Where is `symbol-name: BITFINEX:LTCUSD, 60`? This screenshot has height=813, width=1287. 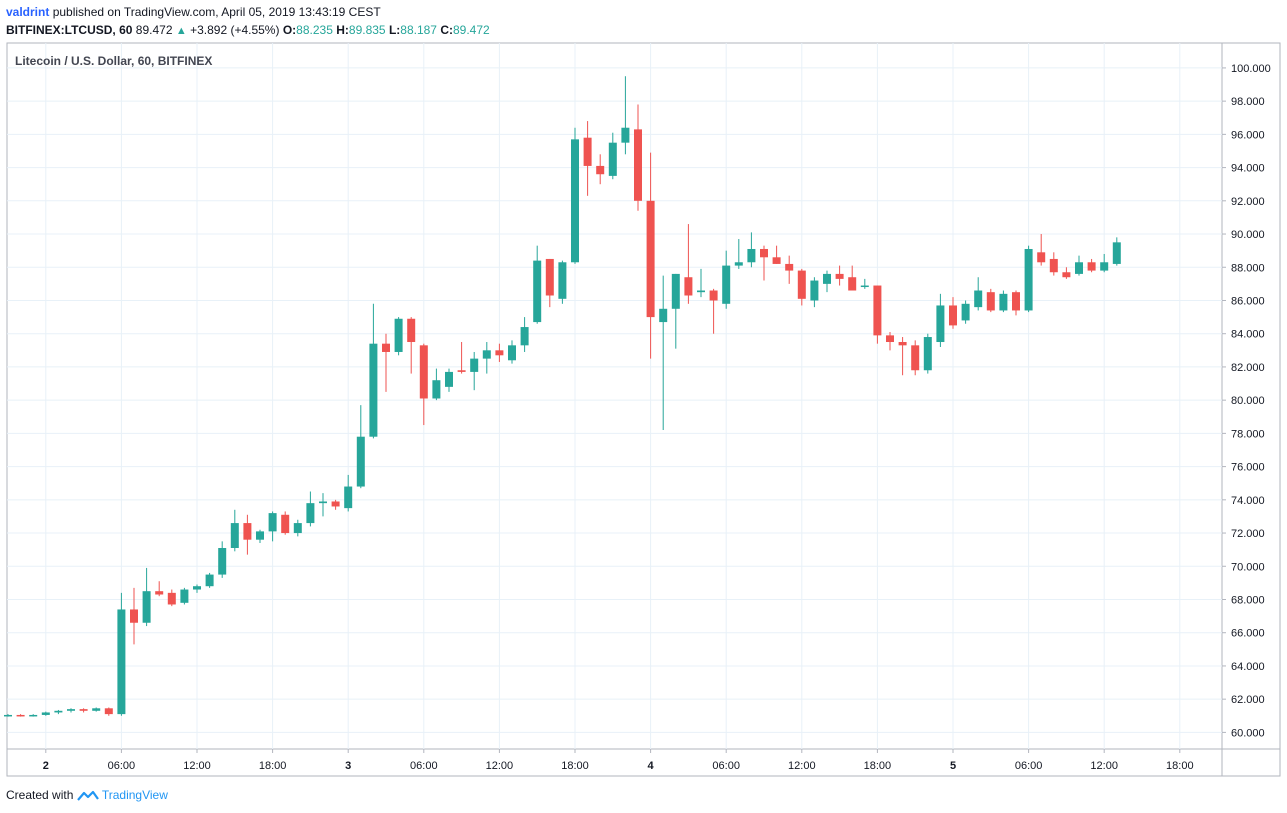
symbol-name: BITFINEX:LTCUSD, 60 is located at coordinates (69, 30).